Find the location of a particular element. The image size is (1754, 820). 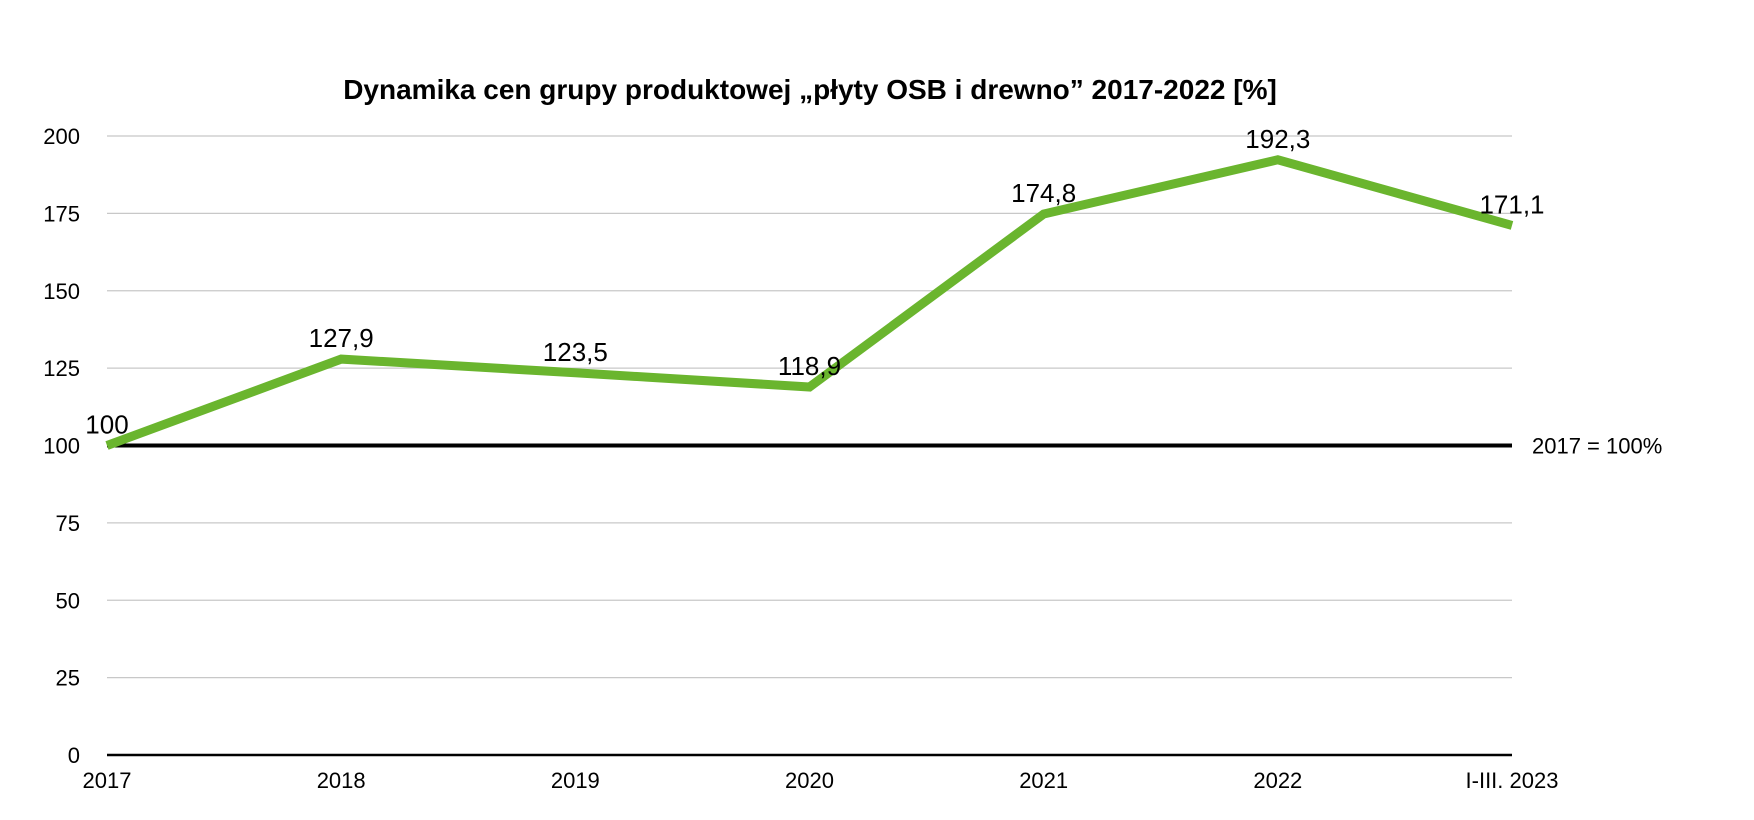

data-label: 118,9 is located at coordinates (809, 366).